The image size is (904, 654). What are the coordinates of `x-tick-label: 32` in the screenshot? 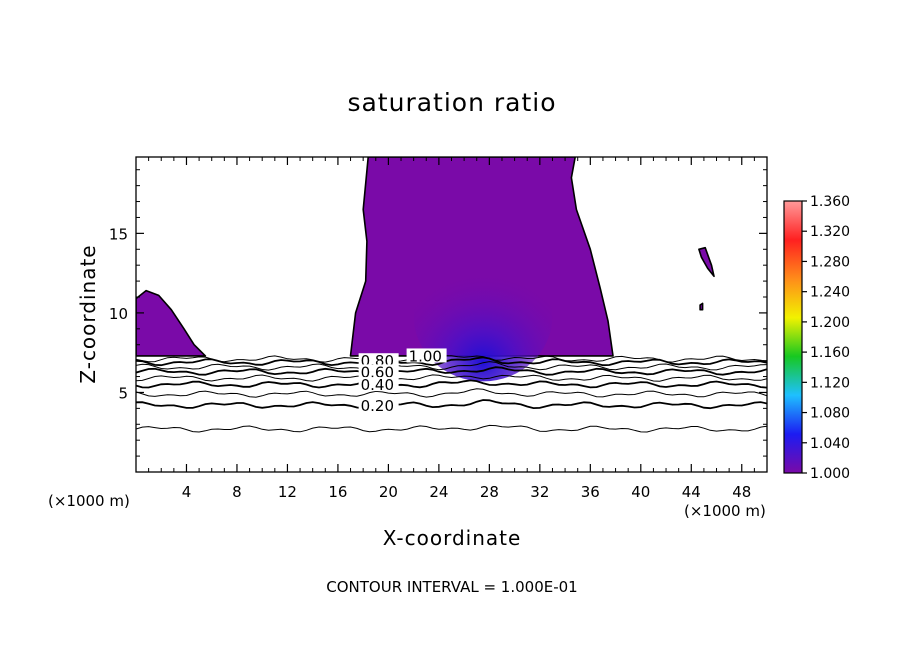 It's located at (539, 492).